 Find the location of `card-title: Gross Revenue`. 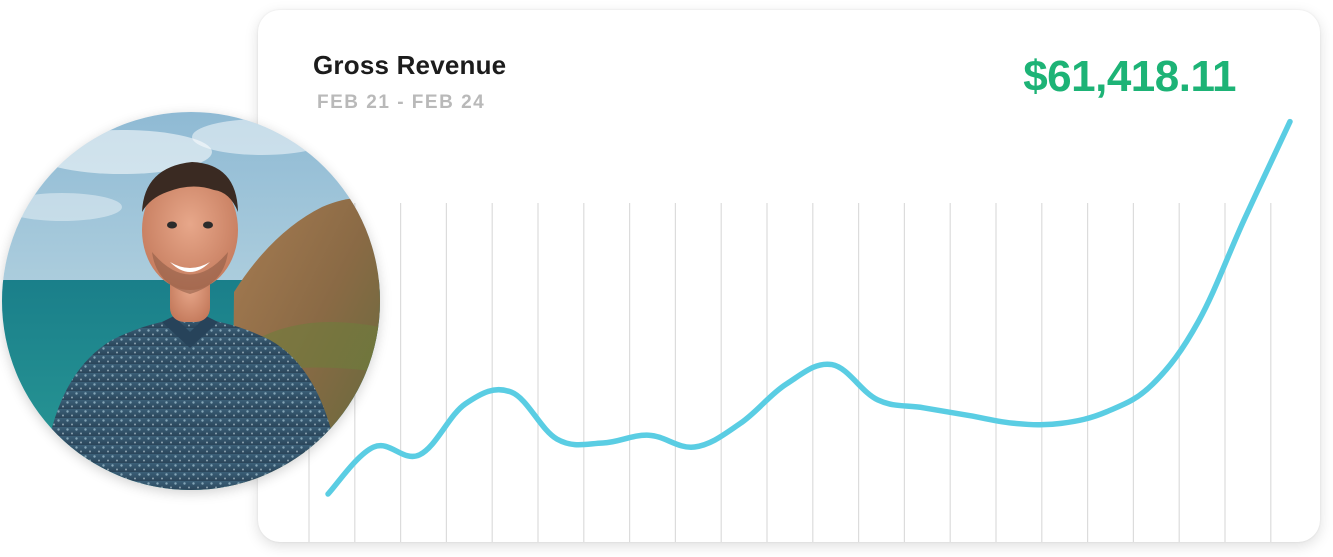

card-title: Gross Revenue is located at coordinates (410, 65).